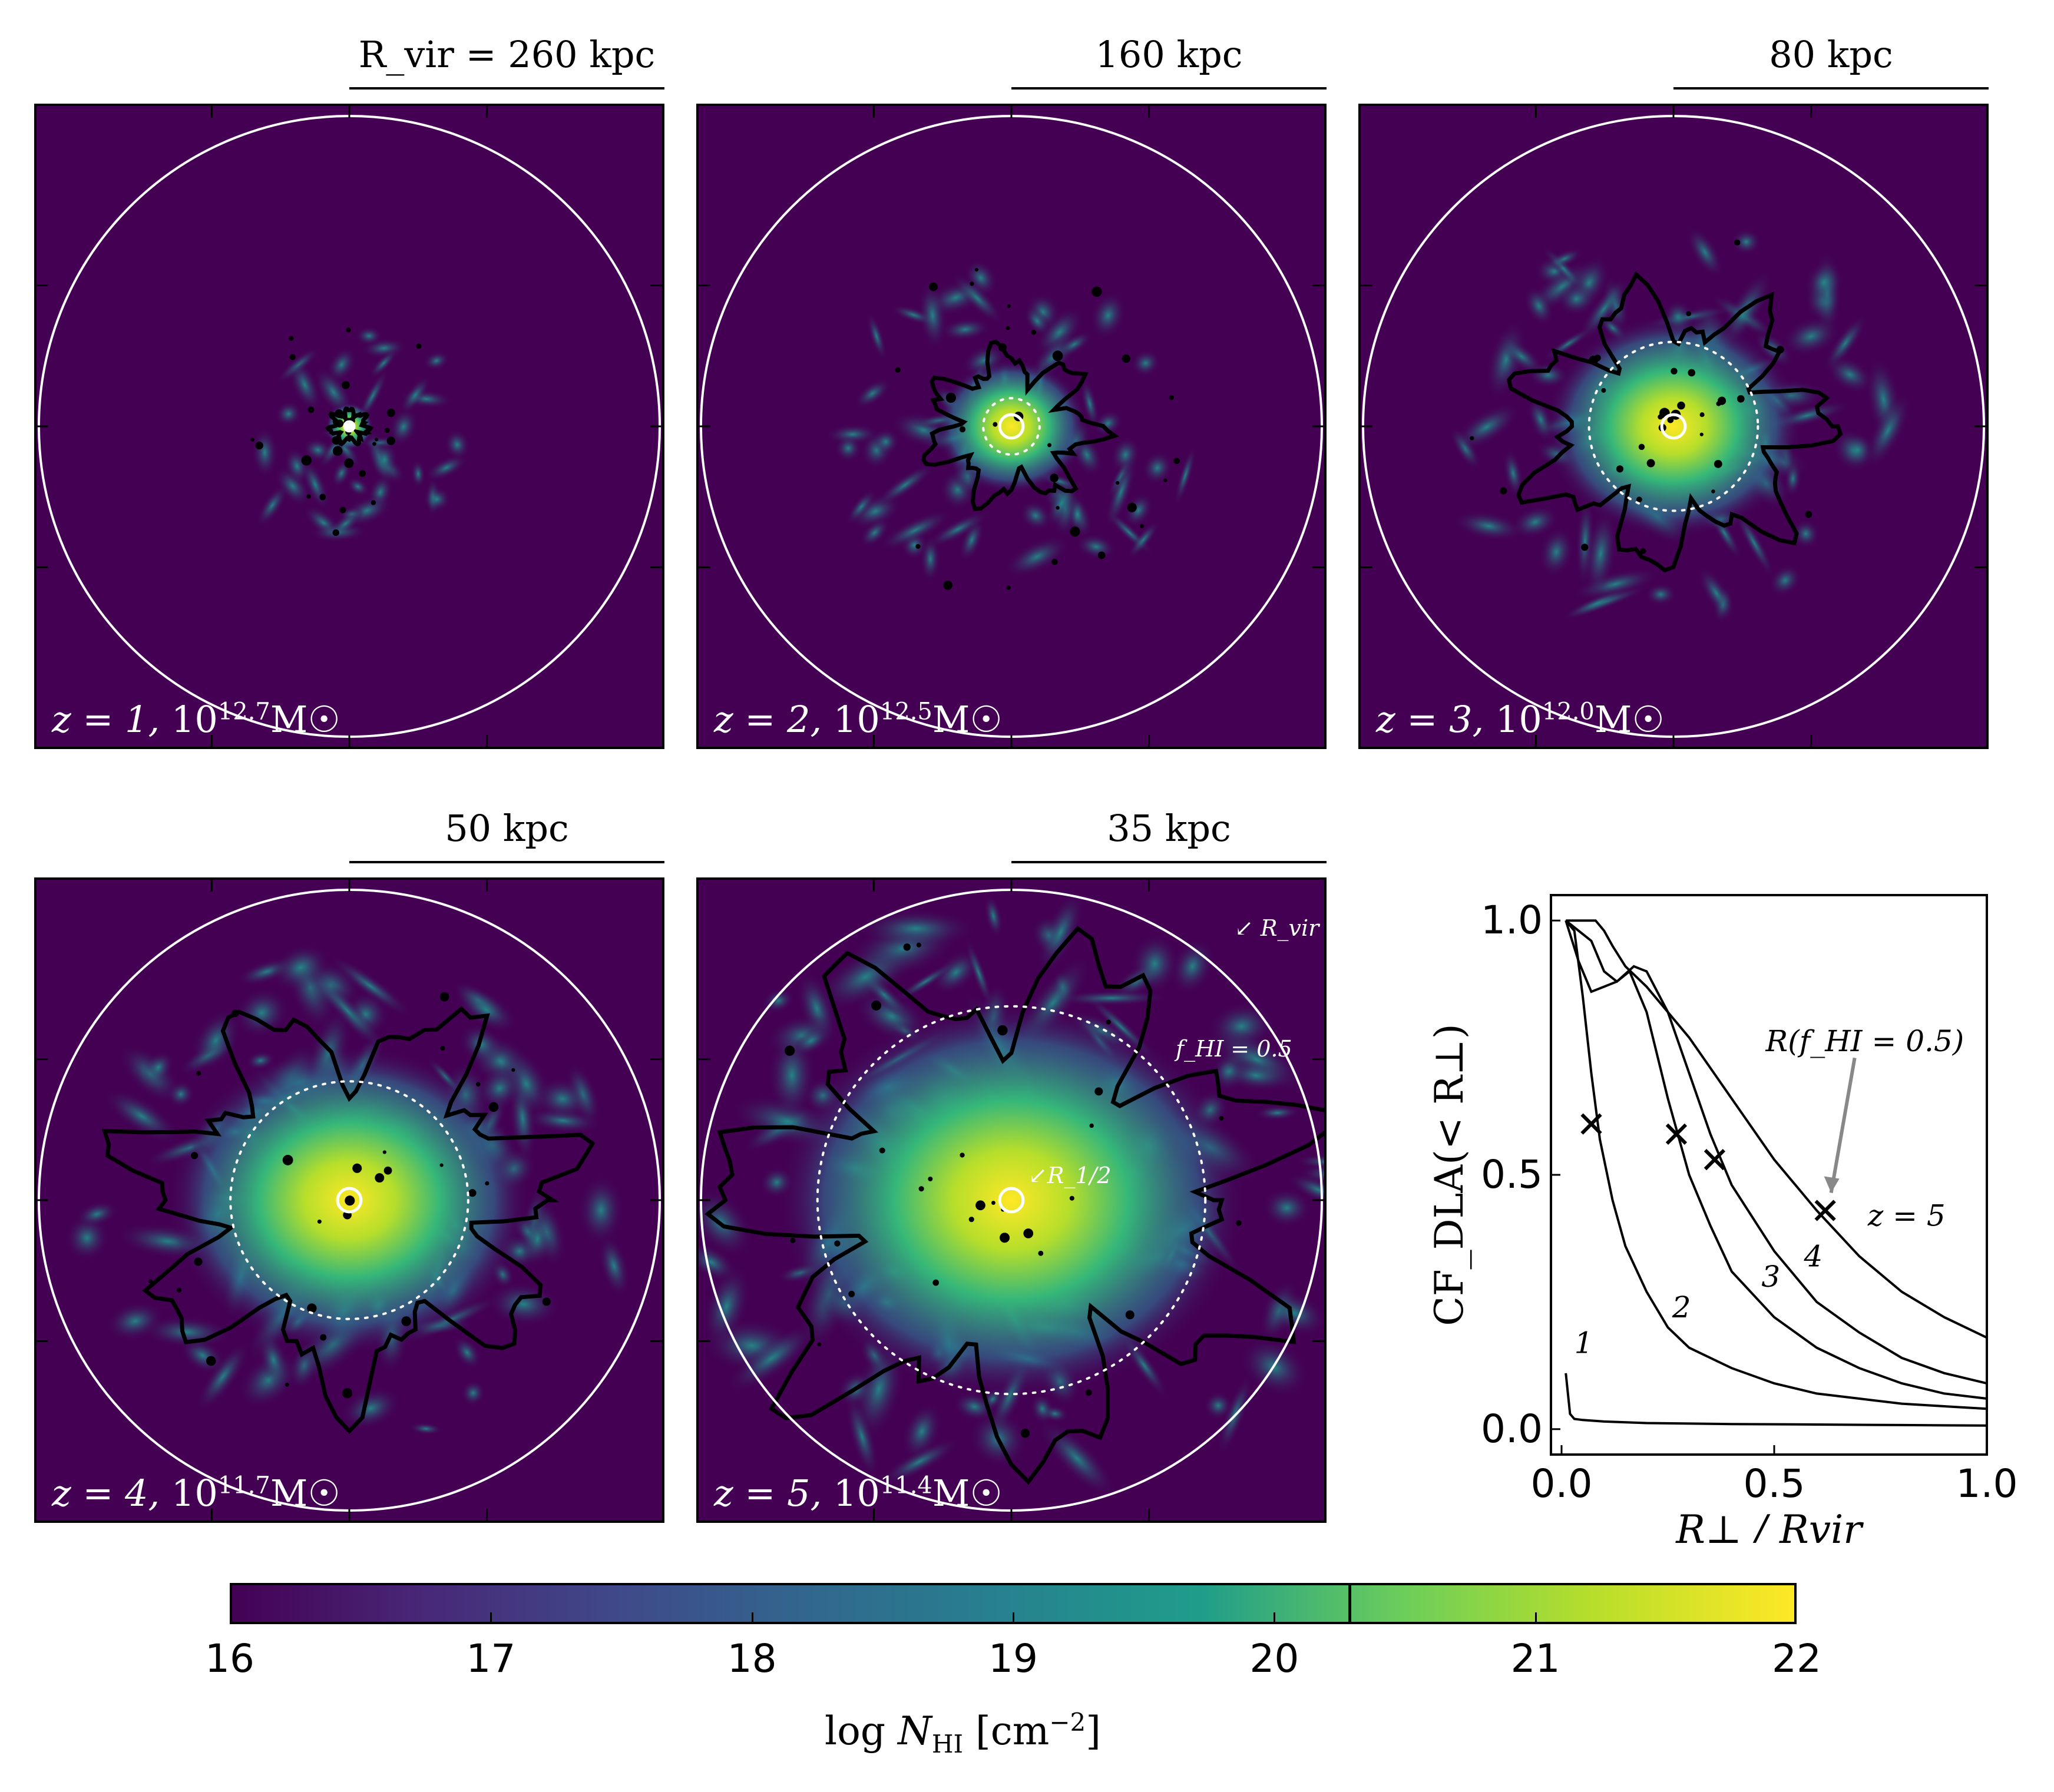 This screenshot has height=1792, width=2054. I want to click on fhi-annotation: f_HI = 0.5, so click(1234, 1049).